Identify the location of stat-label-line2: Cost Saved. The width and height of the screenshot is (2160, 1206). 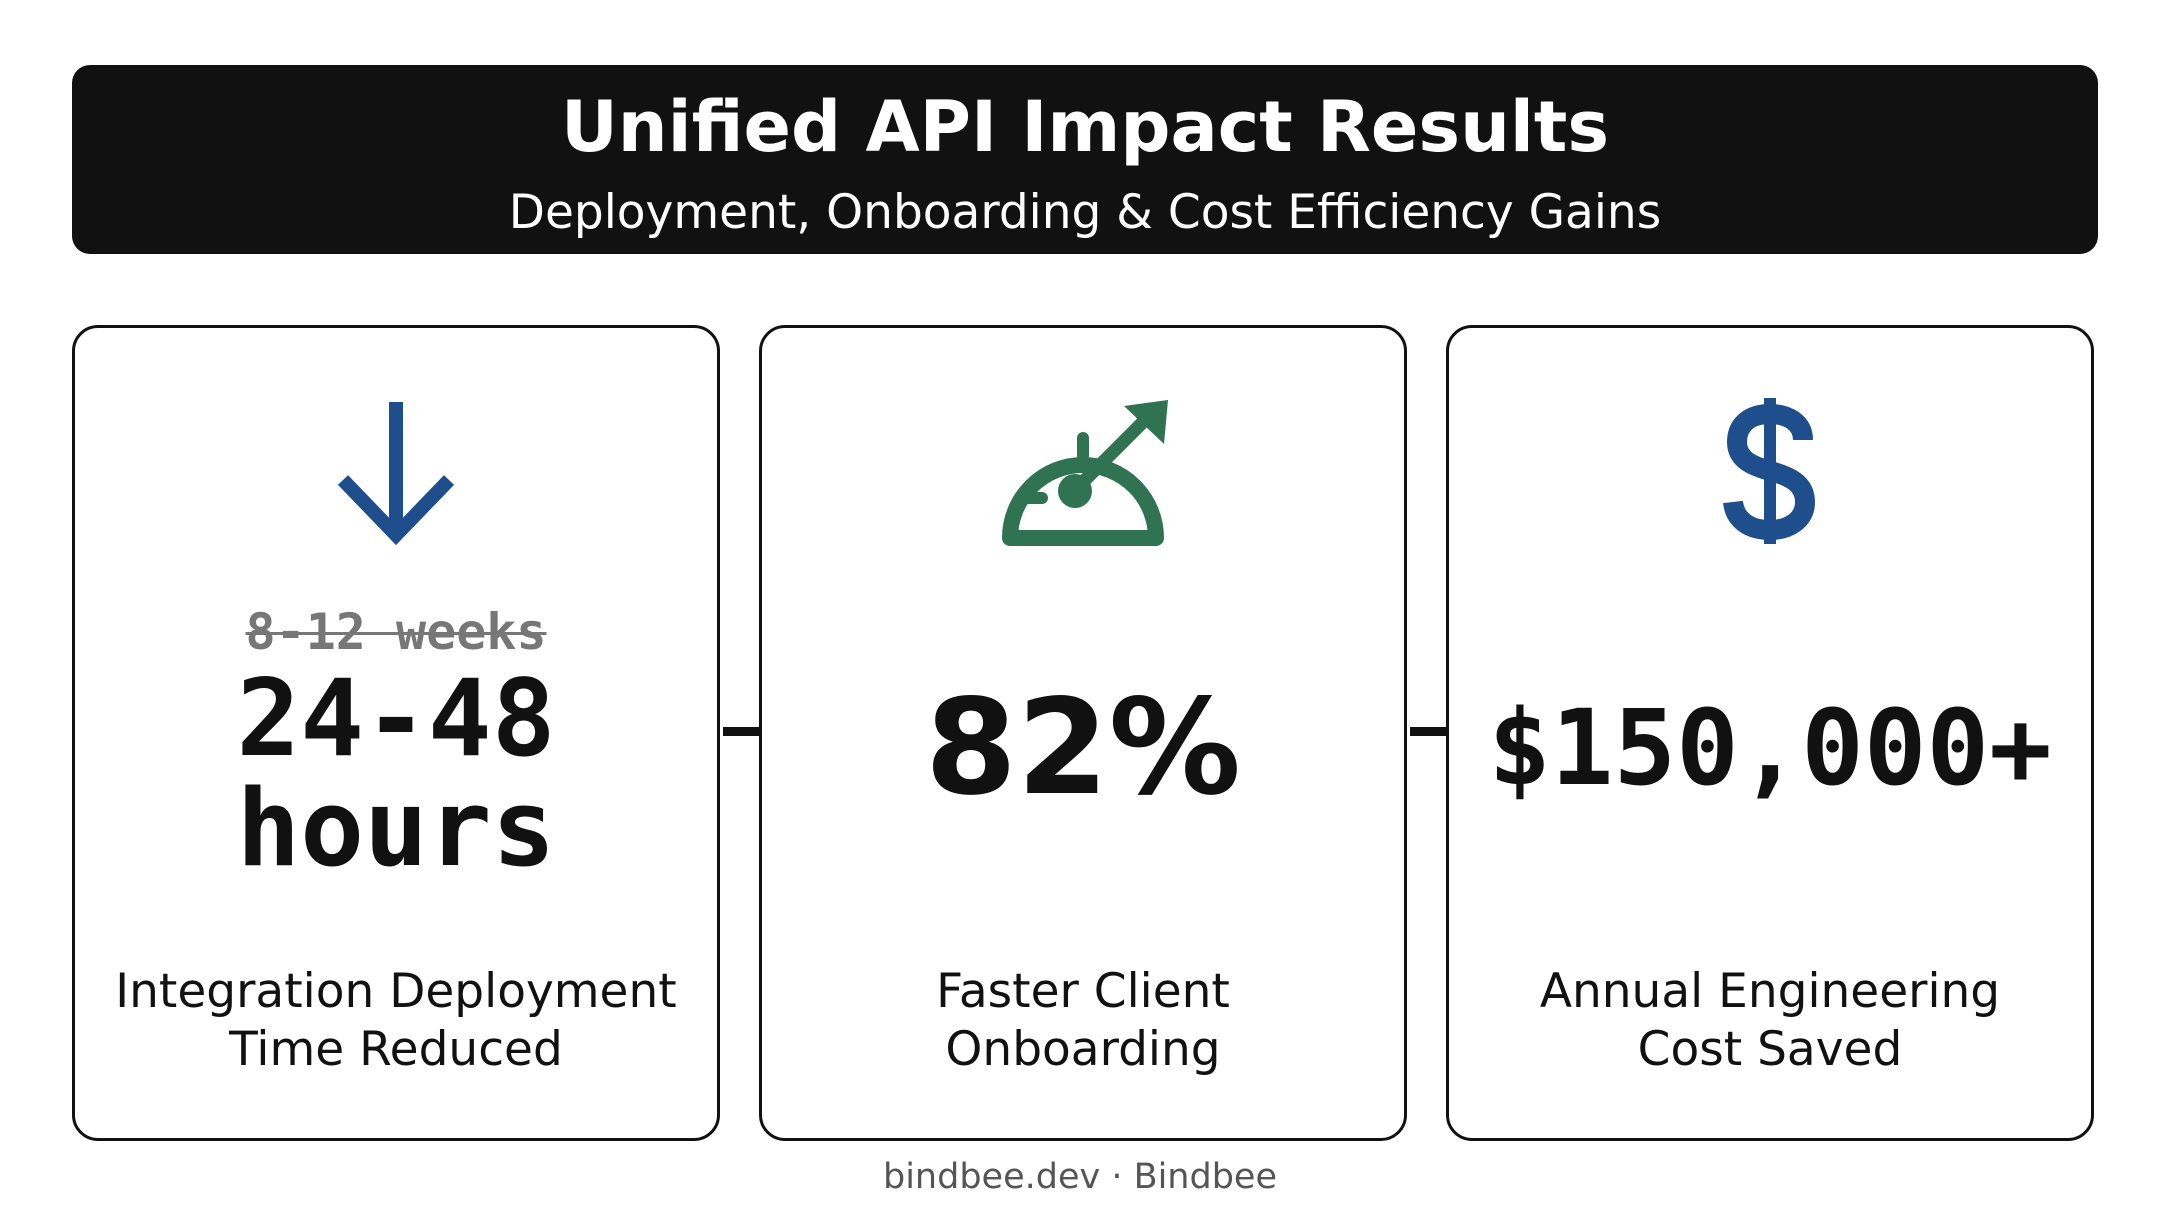
(1770, 1049).